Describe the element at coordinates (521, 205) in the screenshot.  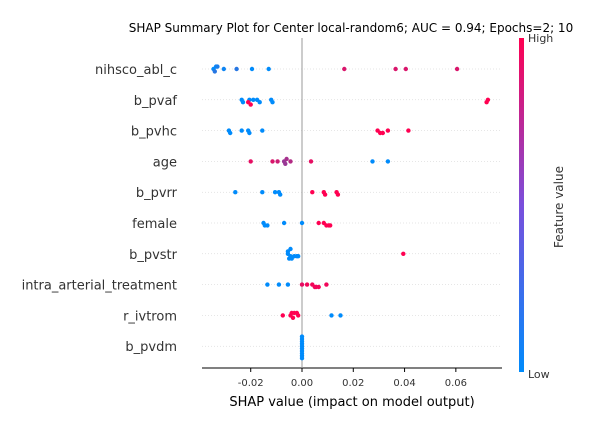
I see `colorbar` at that location.